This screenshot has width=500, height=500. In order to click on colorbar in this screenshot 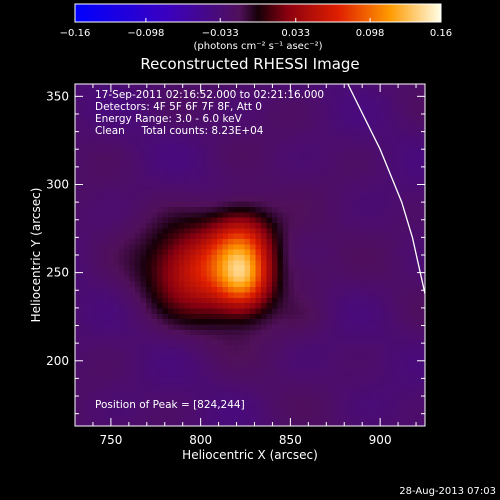, I will do `click(258, 13)`.